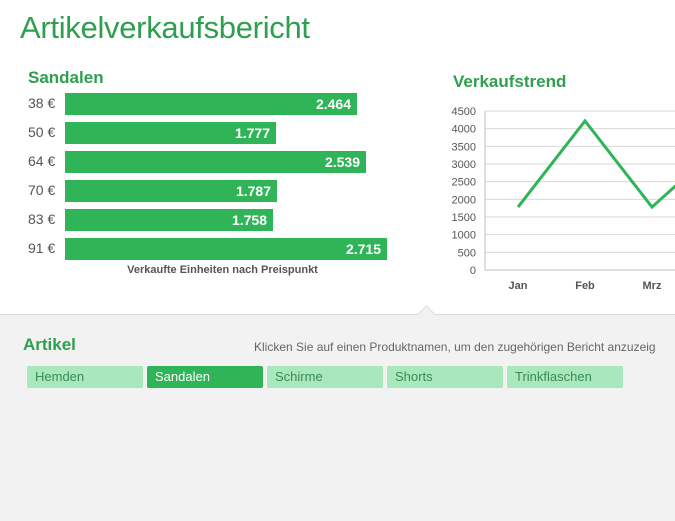 The image size is (675, 521). Describe the element at coordinates (445, 377) in the screenshot. I see `tab-shorts: Shorts` at that location.